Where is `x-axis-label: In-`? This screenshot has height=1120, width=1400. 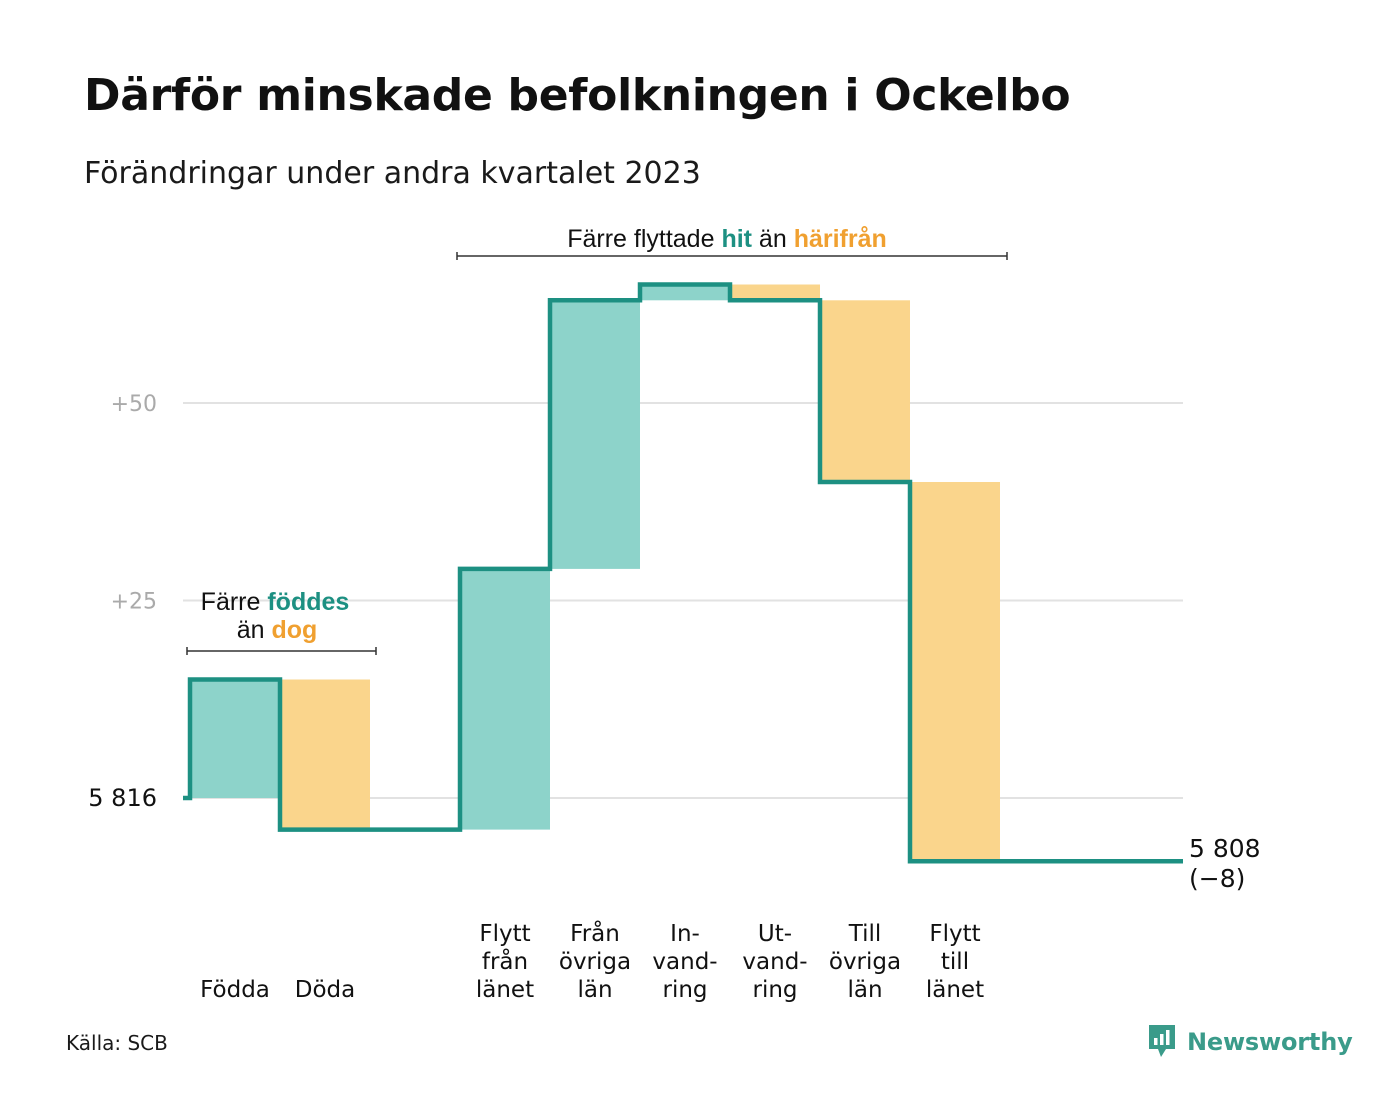 x-axis-label: In- is located at coordinates (685, 934).